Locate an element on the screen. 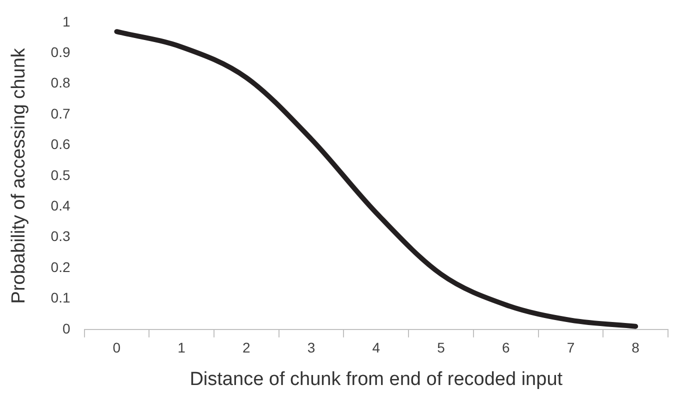 The image size is (688, 401). x-tick-label: 3 is located at coordinates (311, 348).